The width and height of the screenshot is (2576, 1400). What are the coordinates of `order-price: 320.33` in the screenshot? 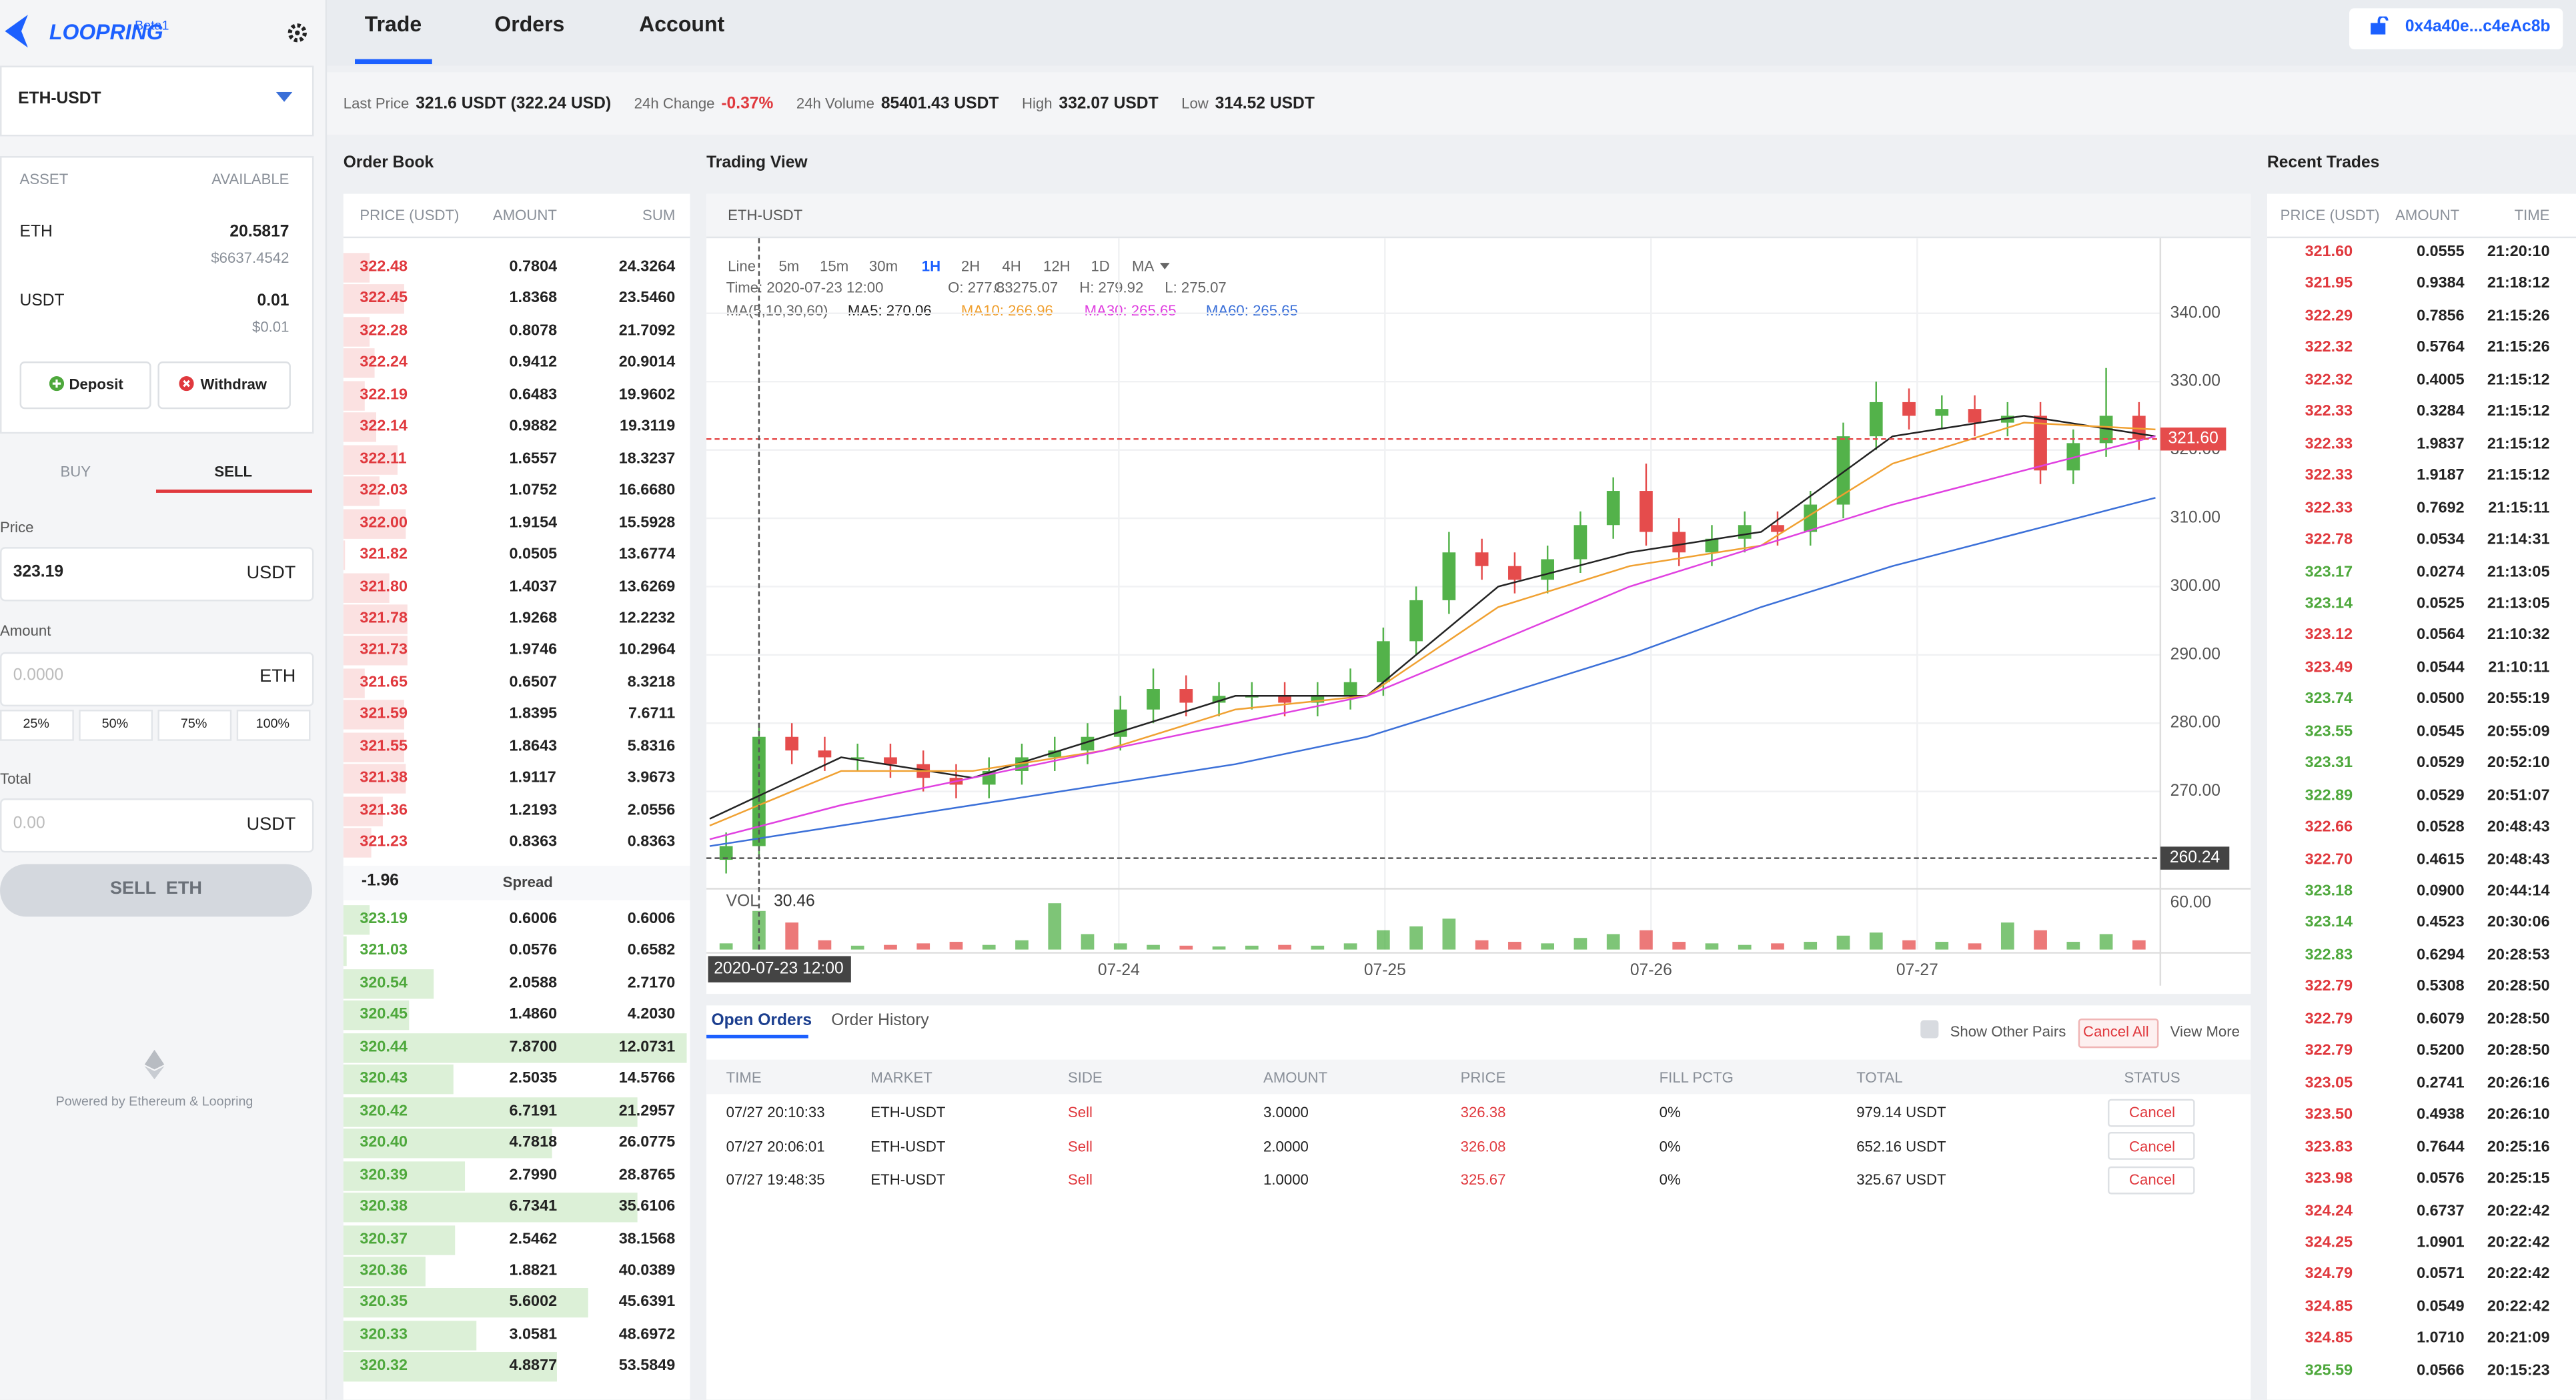 It's located at (384, 1334).